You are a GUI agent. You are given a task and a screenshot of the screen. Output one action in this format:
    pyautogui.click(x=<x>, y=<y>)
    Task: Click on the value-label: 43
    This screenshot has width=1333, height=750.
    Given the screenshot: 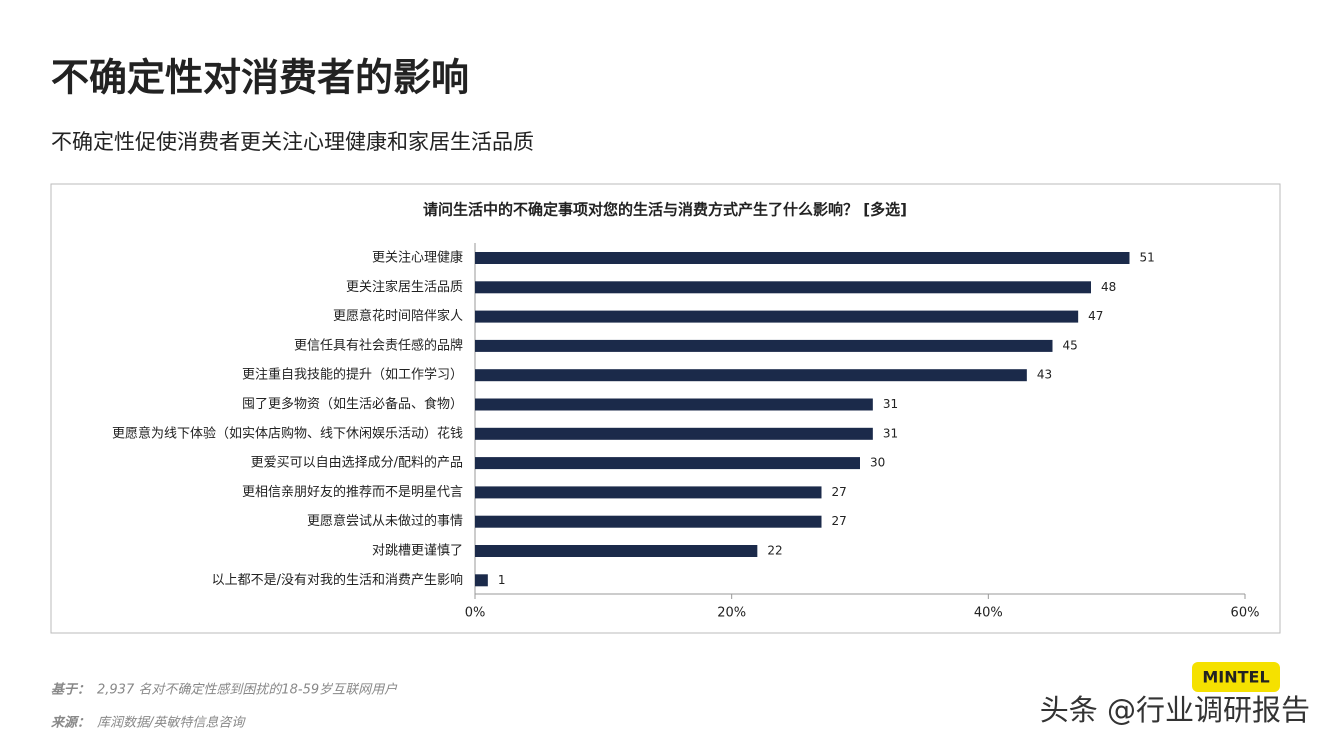 What is the action you would take?
    pyautogui.click(x=1044, y=375)
    